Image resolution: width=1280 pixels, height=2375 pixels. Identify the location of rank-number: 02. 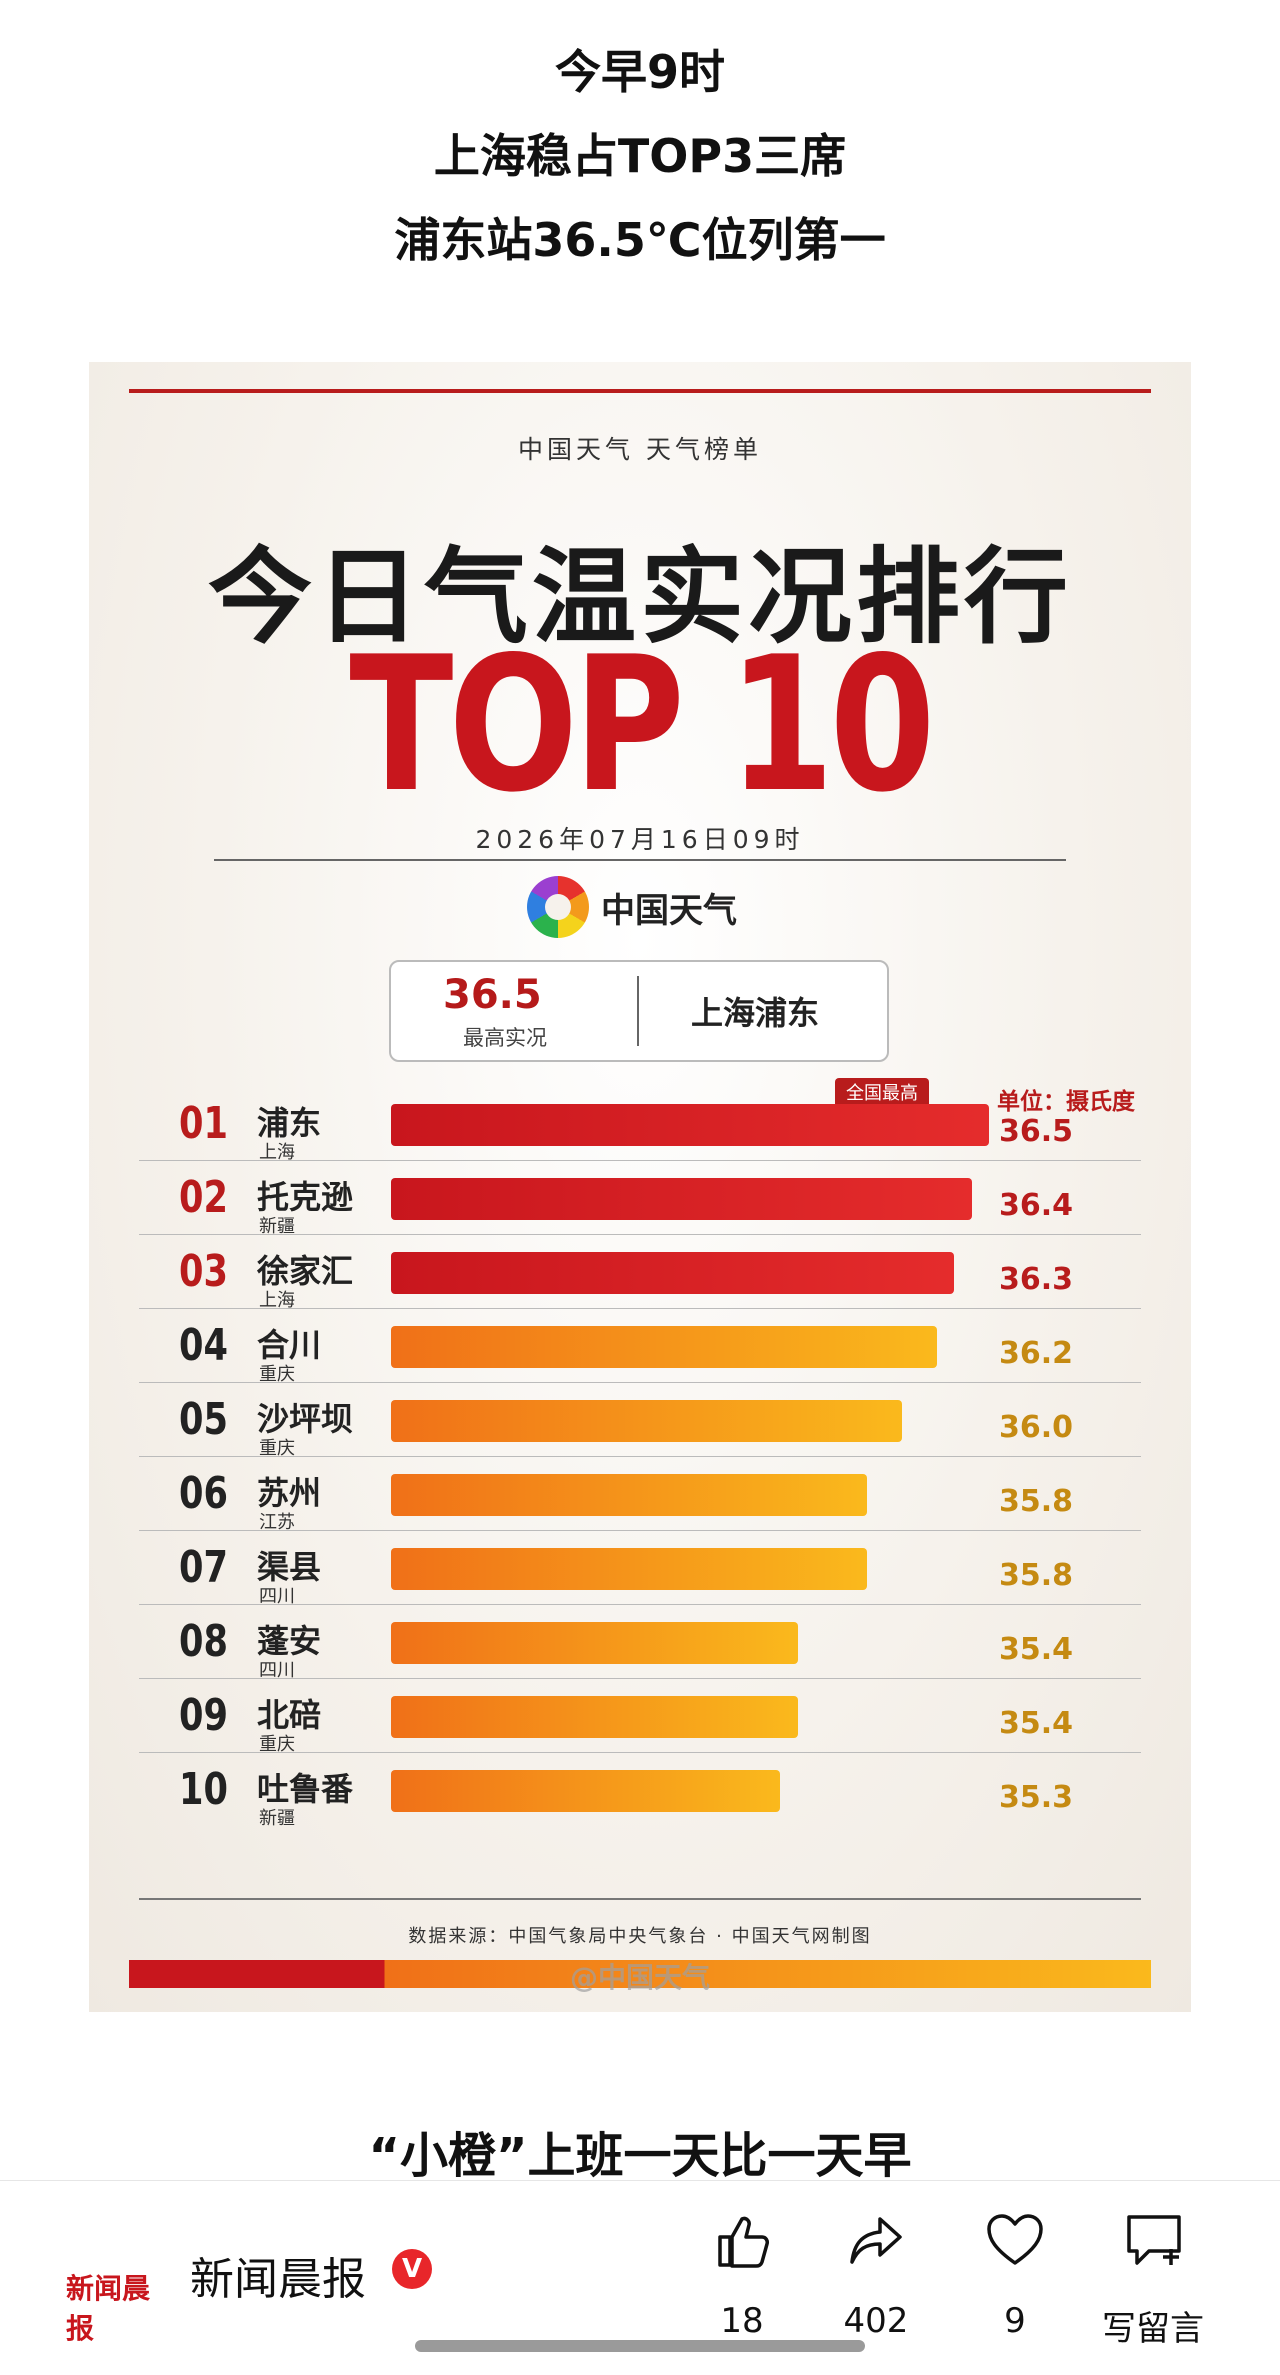
(203, 1197).